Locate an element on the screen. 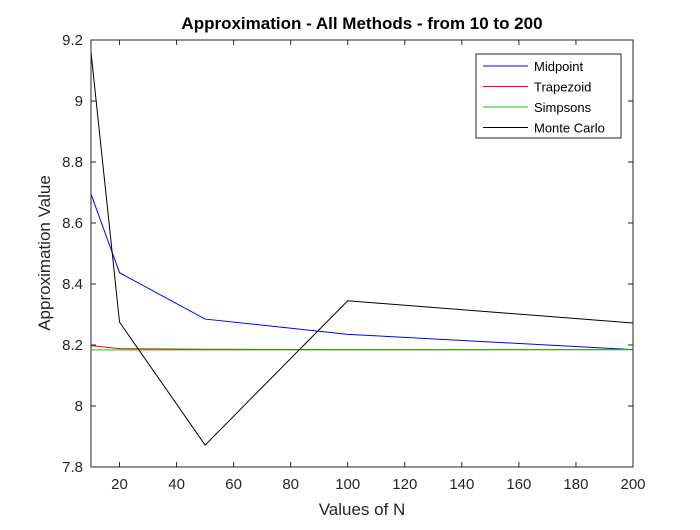 This screenshot has width=700, height=530. x-tick-label: 60 is located at coordinates (233, 484).